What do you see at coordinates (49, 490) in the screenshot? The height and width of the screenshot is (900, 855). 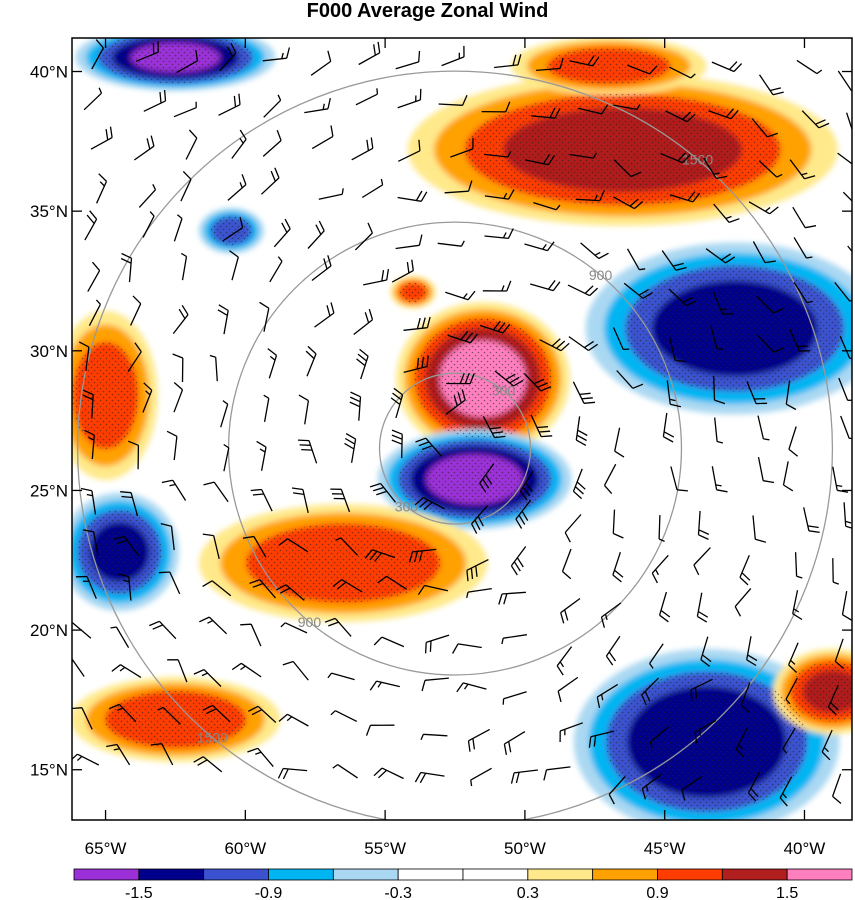 I see `lat-tick-label: 25°N` at bounding box center [49, 490].